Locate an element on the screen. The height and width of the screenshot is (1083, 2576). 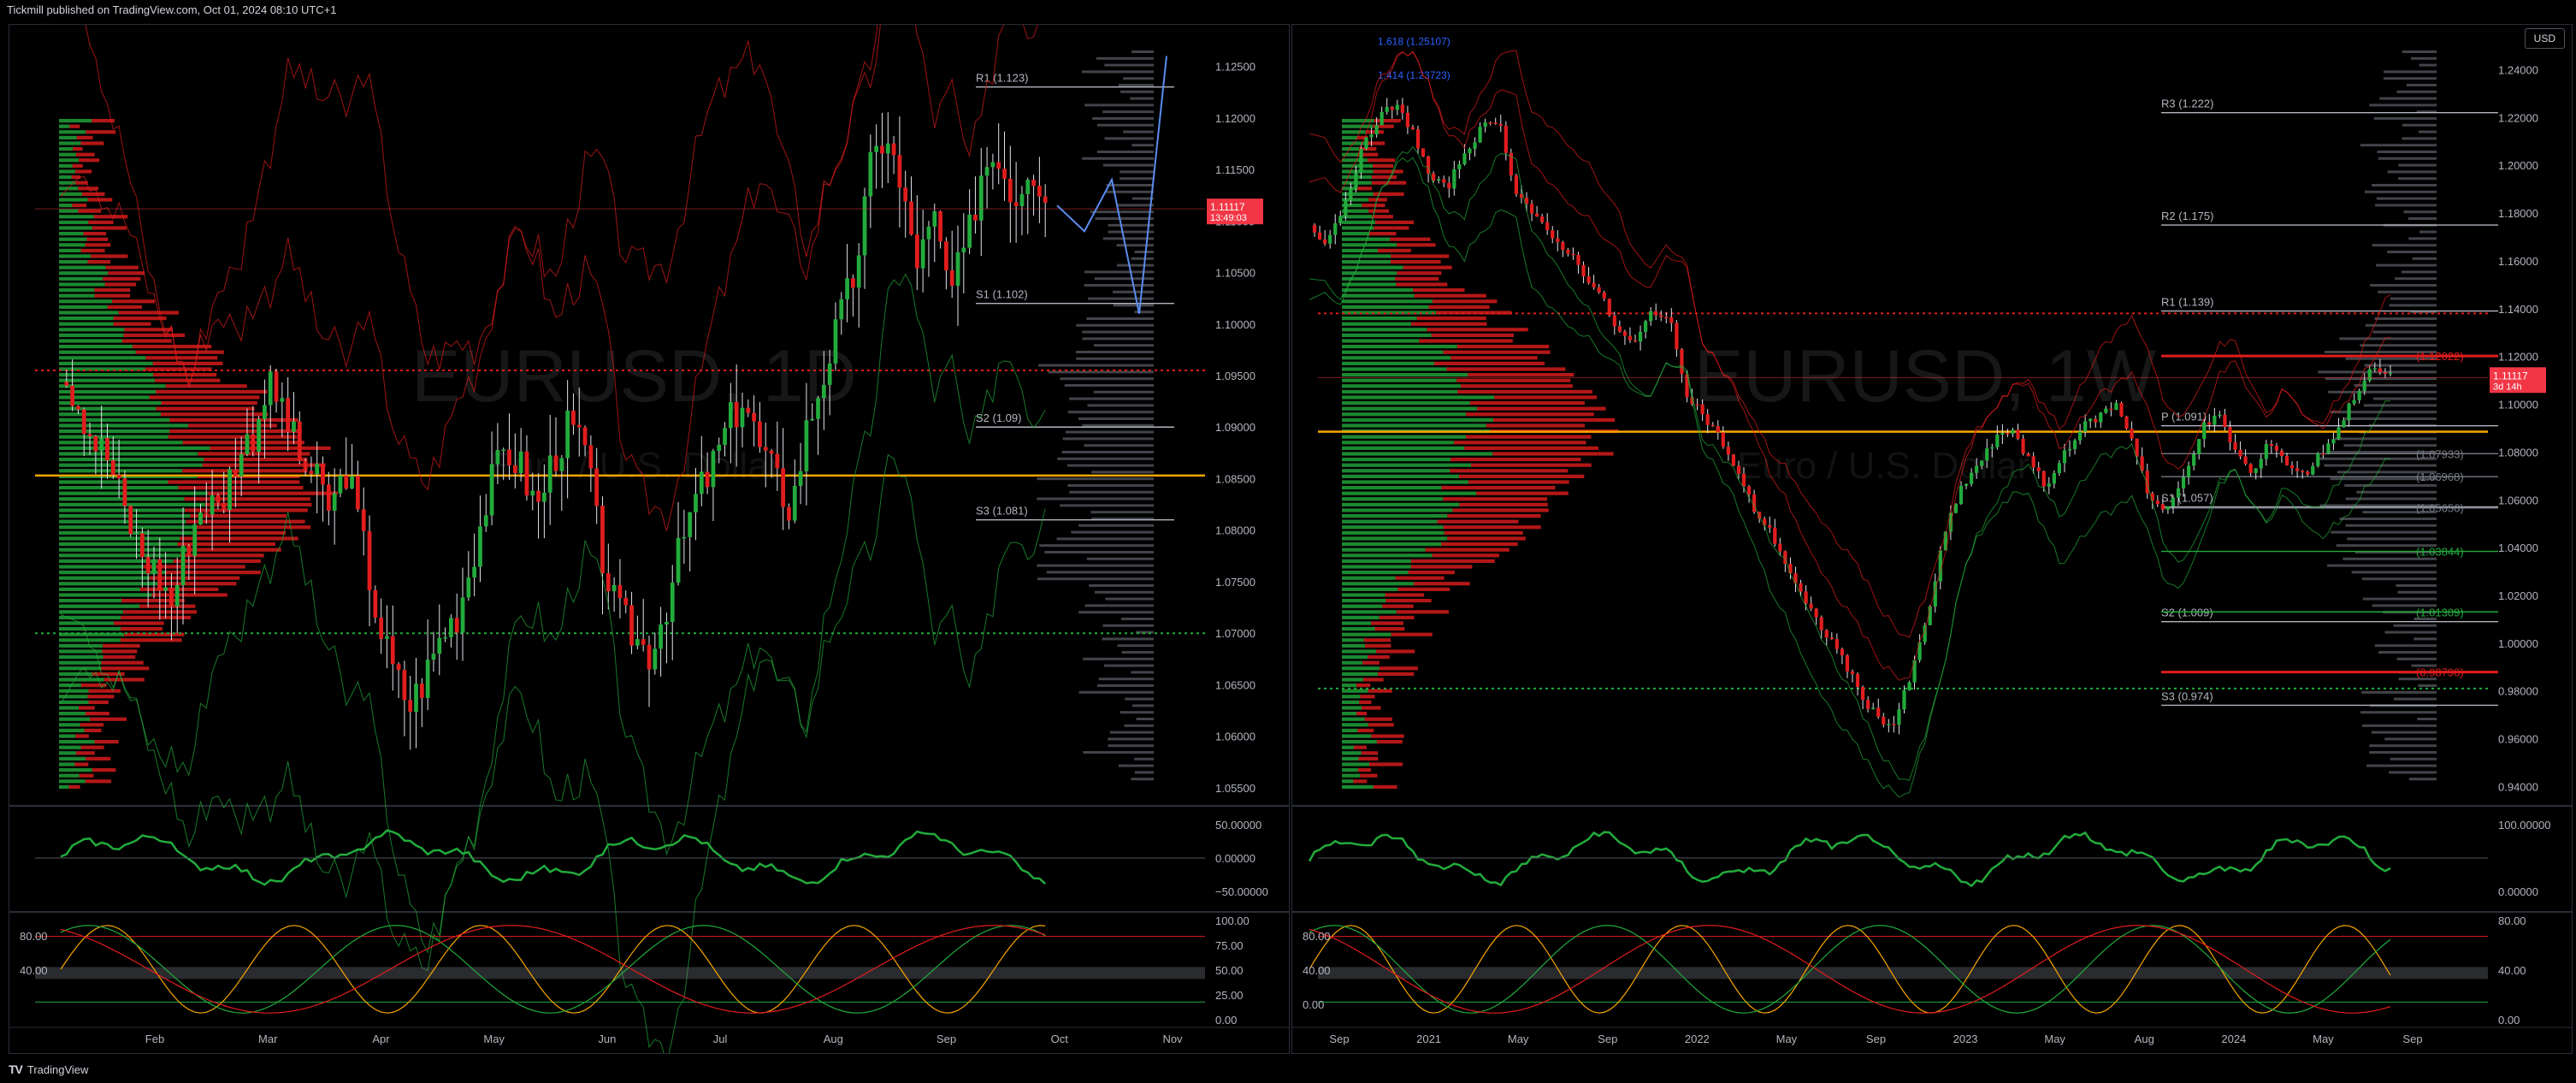
fib-label: 1.618 (1.25107) is located at coordinates (1414, 42).